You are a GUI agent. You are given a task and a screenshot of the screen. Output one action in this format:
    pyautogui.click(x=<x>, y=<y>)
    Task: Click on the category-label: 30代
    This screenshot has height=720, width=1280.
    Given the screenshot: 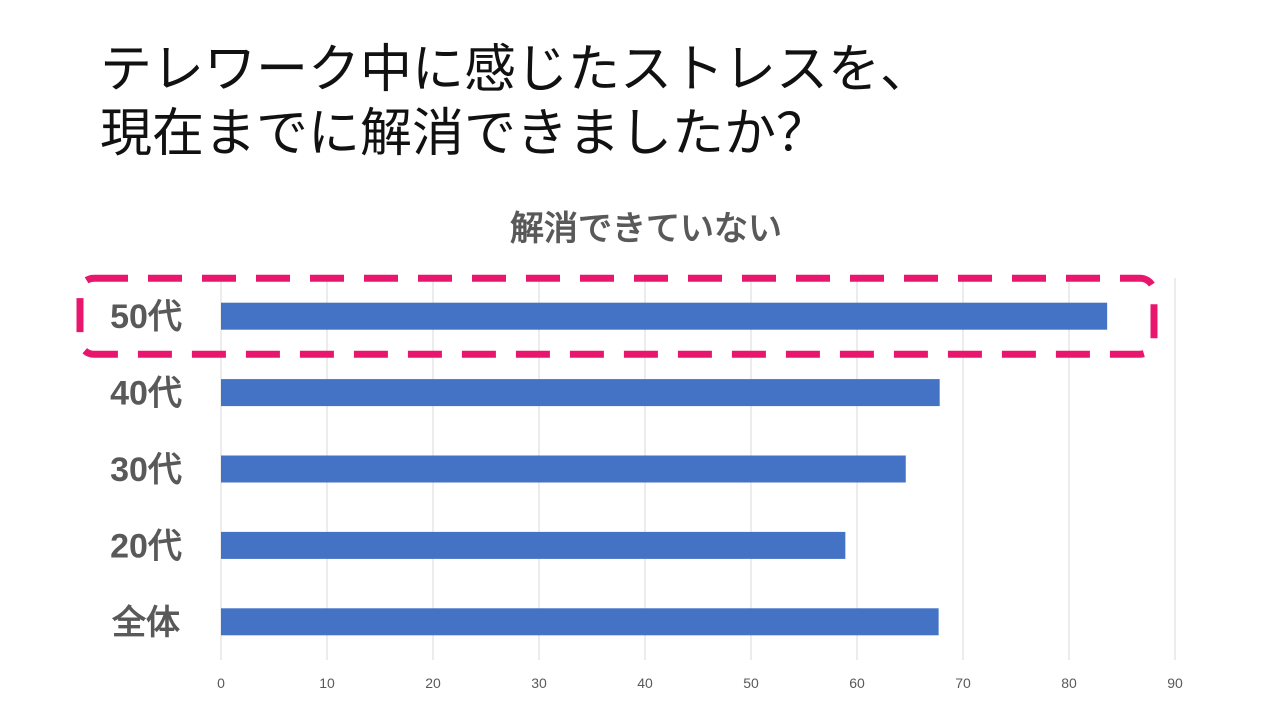 What is the action you would take?
    pyautogui.click(x=146, y=470)
    